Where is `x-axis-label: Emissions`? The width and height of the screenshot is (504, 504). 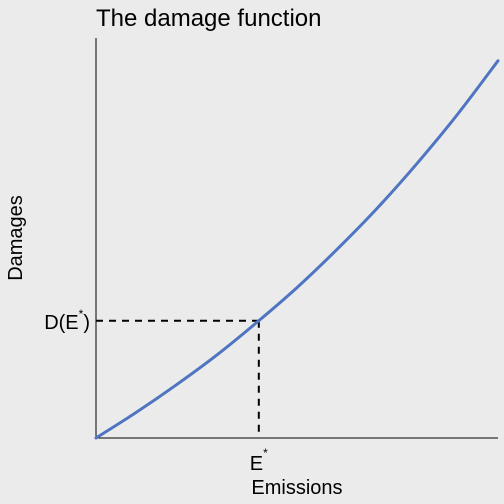 x-axis-label: Emissions is located at coordinates (296, 488).